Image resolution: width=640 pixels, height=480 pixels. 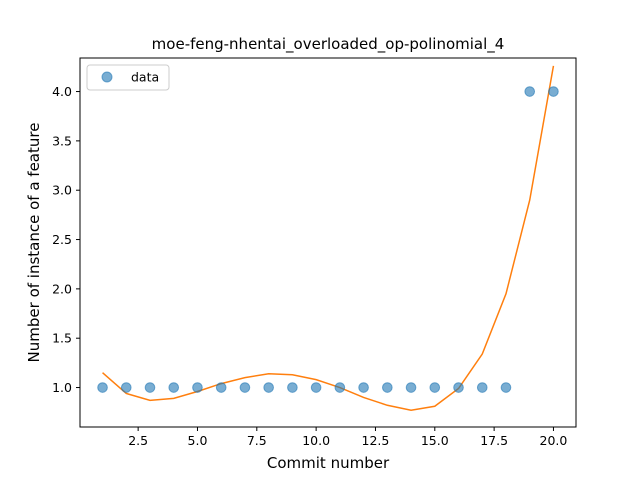 I want to click on y-tick-label: 2.0, so click(x=62, y=288).